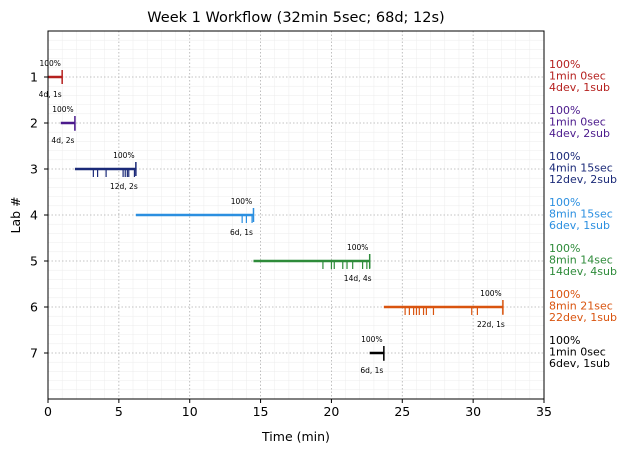 The width and height of the screenshot is (627, 453). What do you see at coordinates (34, 169) in the screenshot?
I see `y-tick-label: 3` at bounding box center [34, 169].